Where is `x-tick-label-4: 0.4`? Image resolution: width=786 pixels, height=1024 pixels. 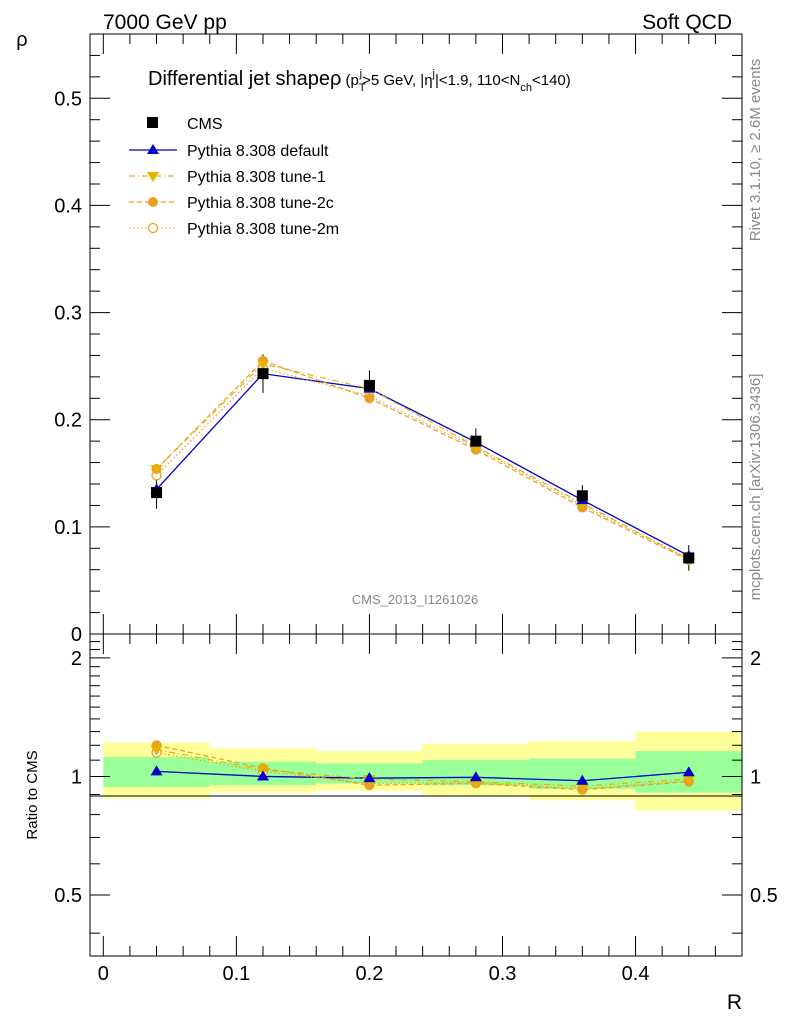 x-tick-label-4: 0.4 is located at coordinates (636, 974).